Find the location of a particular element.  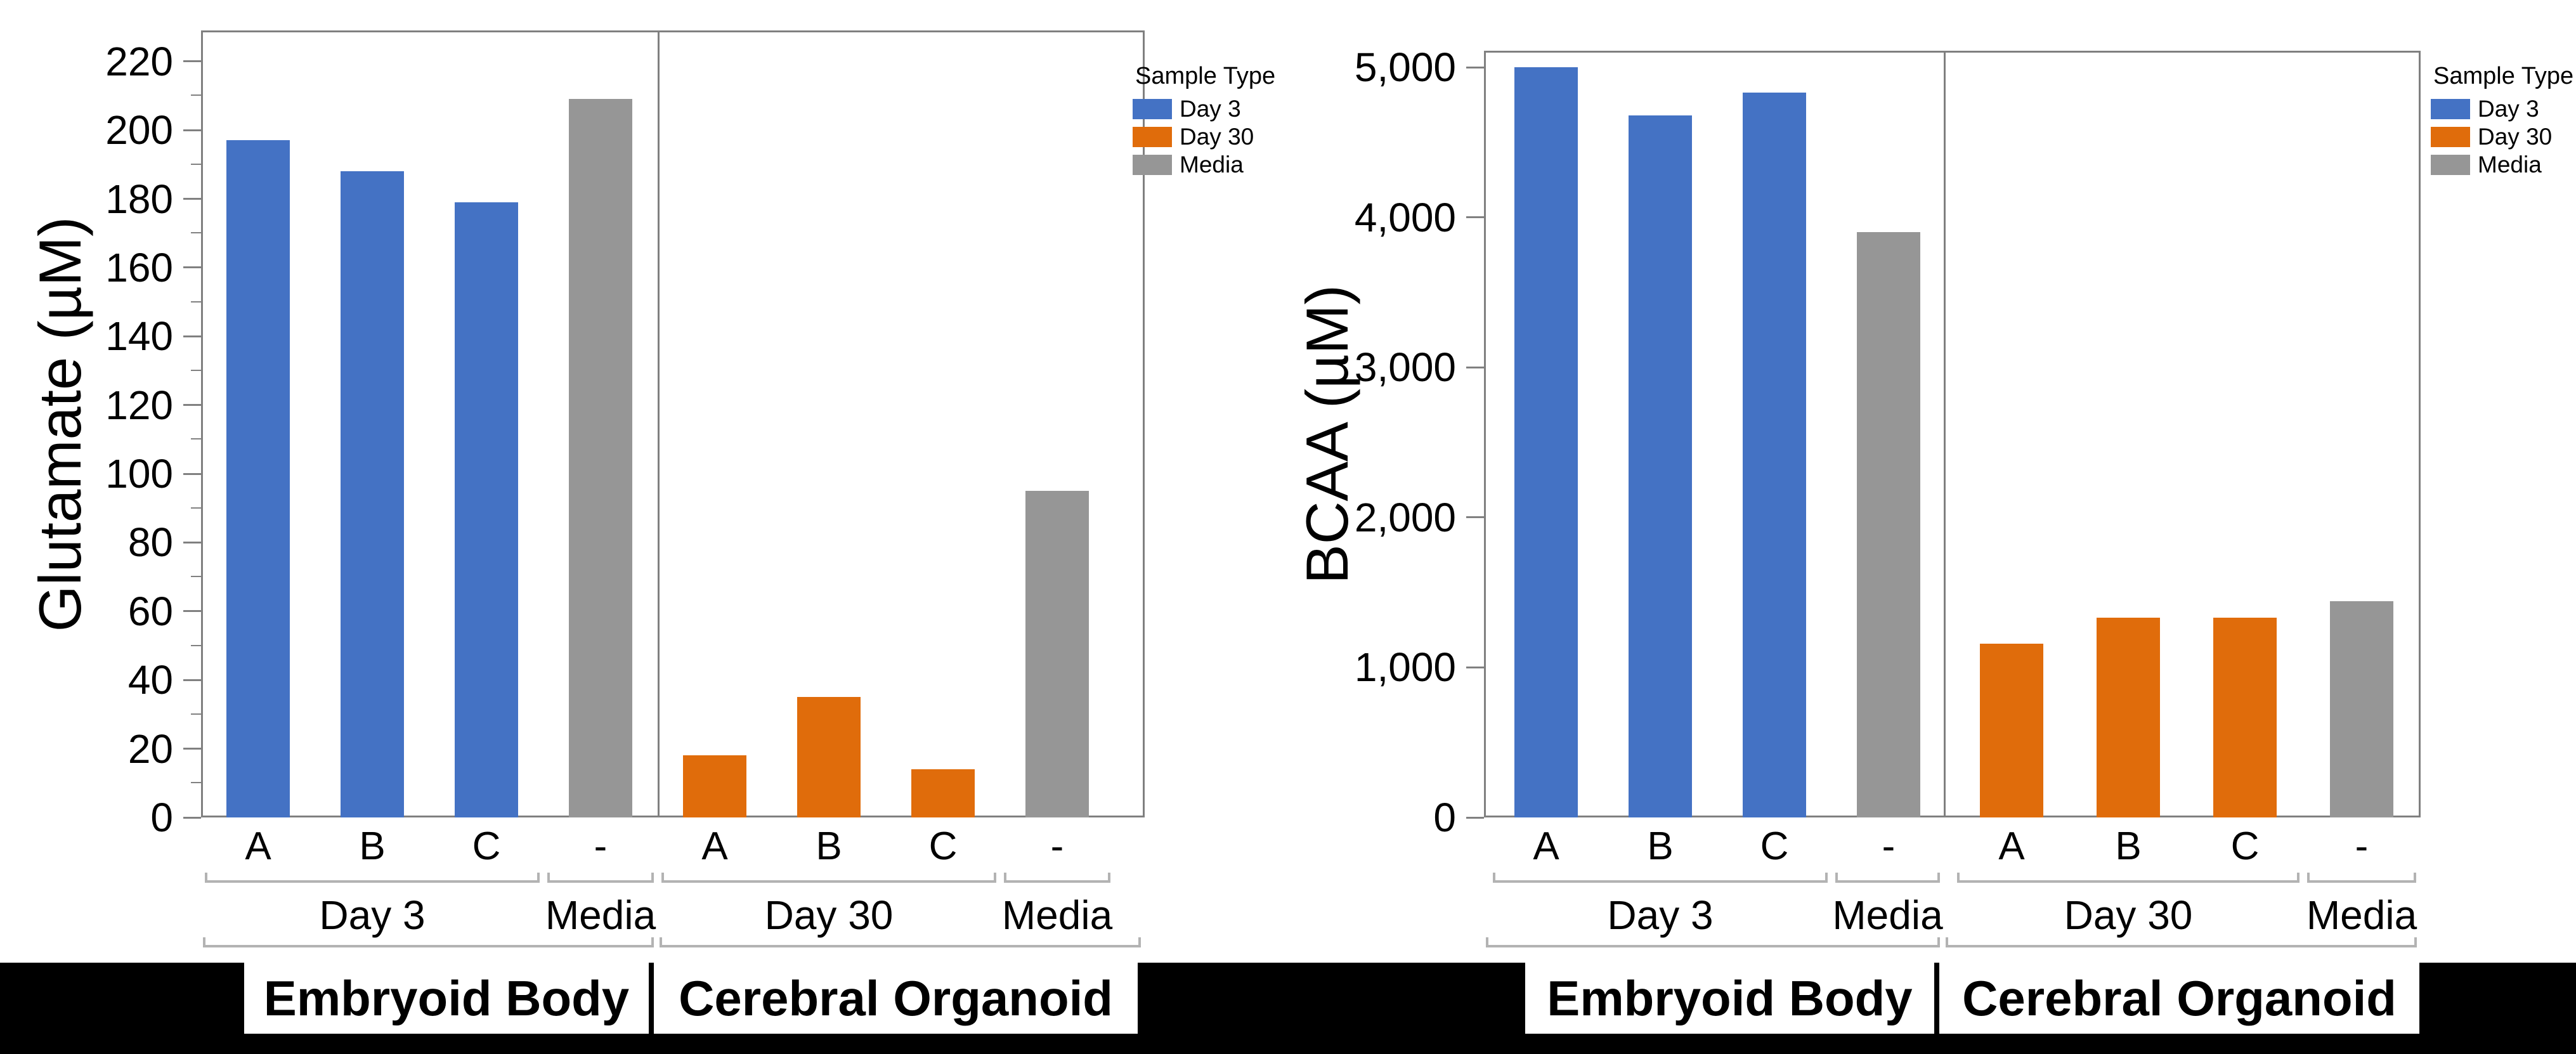

y-tick-label: 1,000 is located at coordinates (1405, 667).